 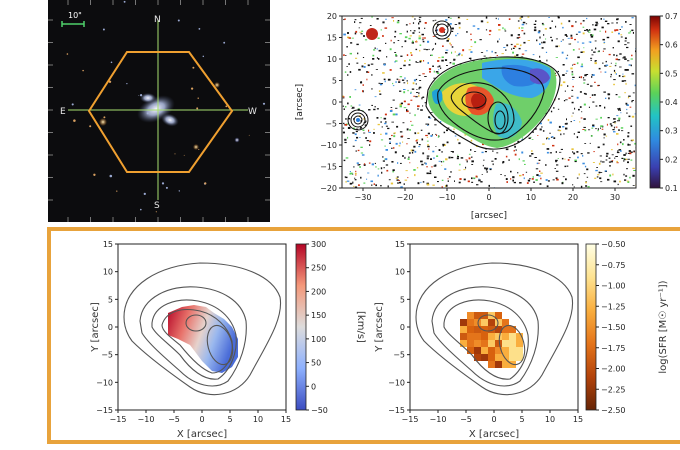 I want to click on x-tick-label: −30, so click(x=363, y=197).